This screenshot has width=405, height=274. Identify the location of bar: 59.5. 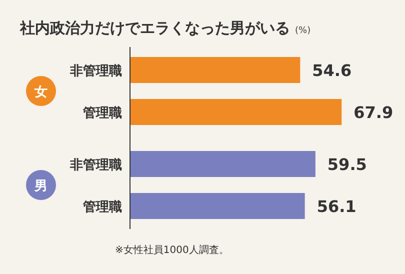
(248, 164).